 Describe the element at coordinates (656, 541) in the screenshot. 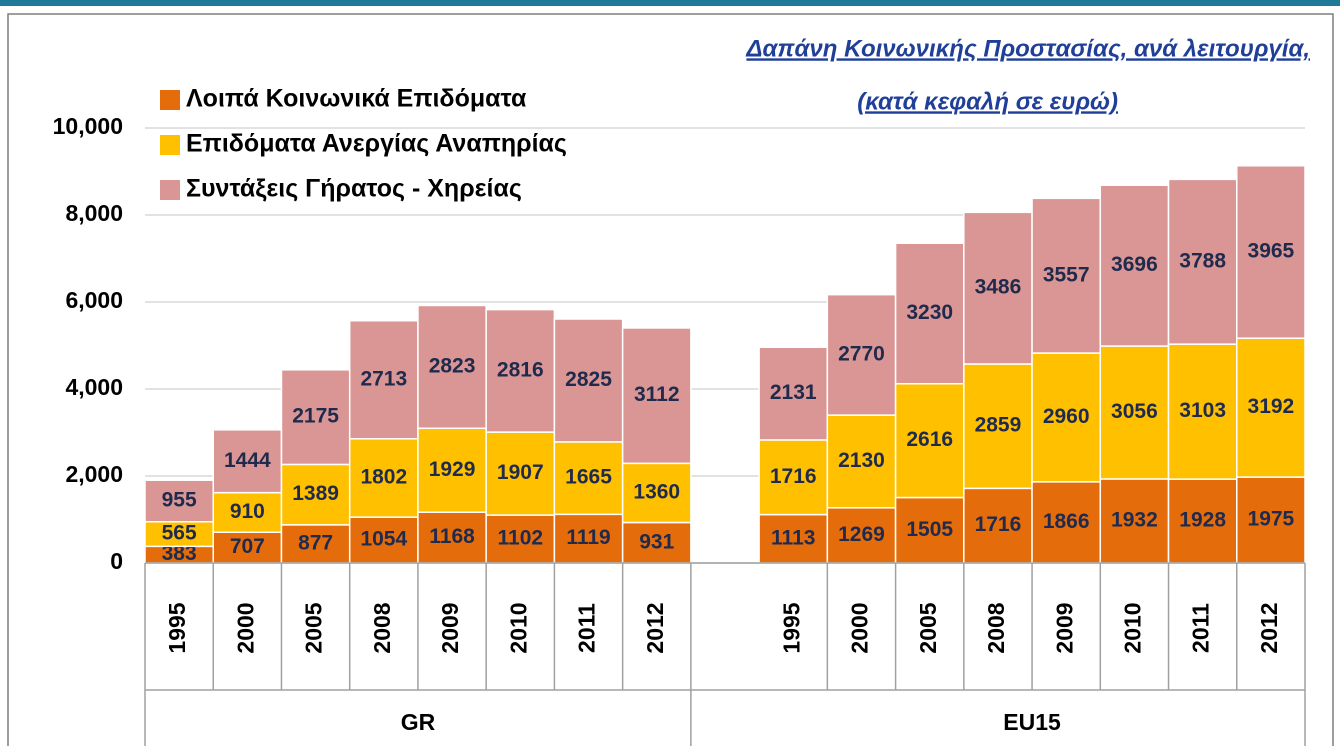

I see `data-label: 931` at that location.